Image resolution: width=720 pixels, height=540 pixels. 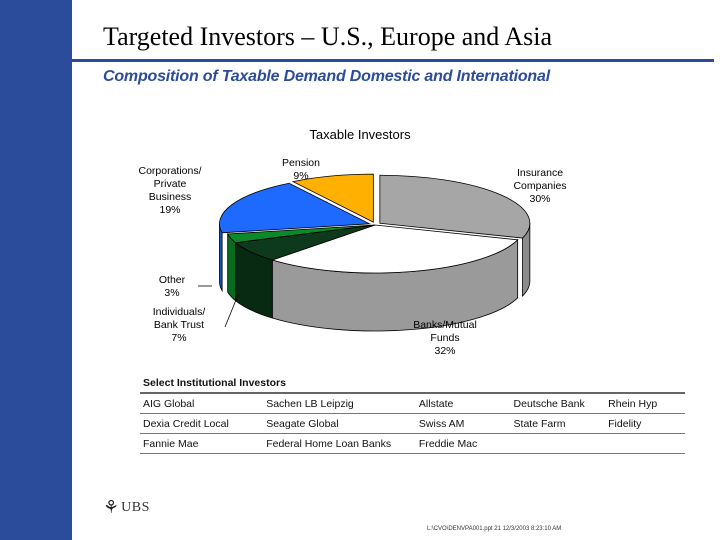 What do you see at coordinates (36, 270) in the screenshot?
I see `left-sidebar-band` at bounding box center [36, 270].